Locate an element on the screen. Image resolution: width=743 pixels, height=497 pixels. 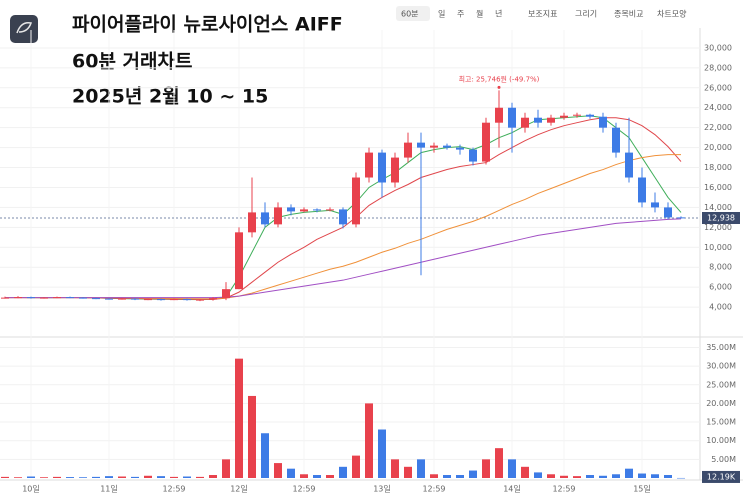
x-tick-label: 12일 is located at coordinates (239, 489).